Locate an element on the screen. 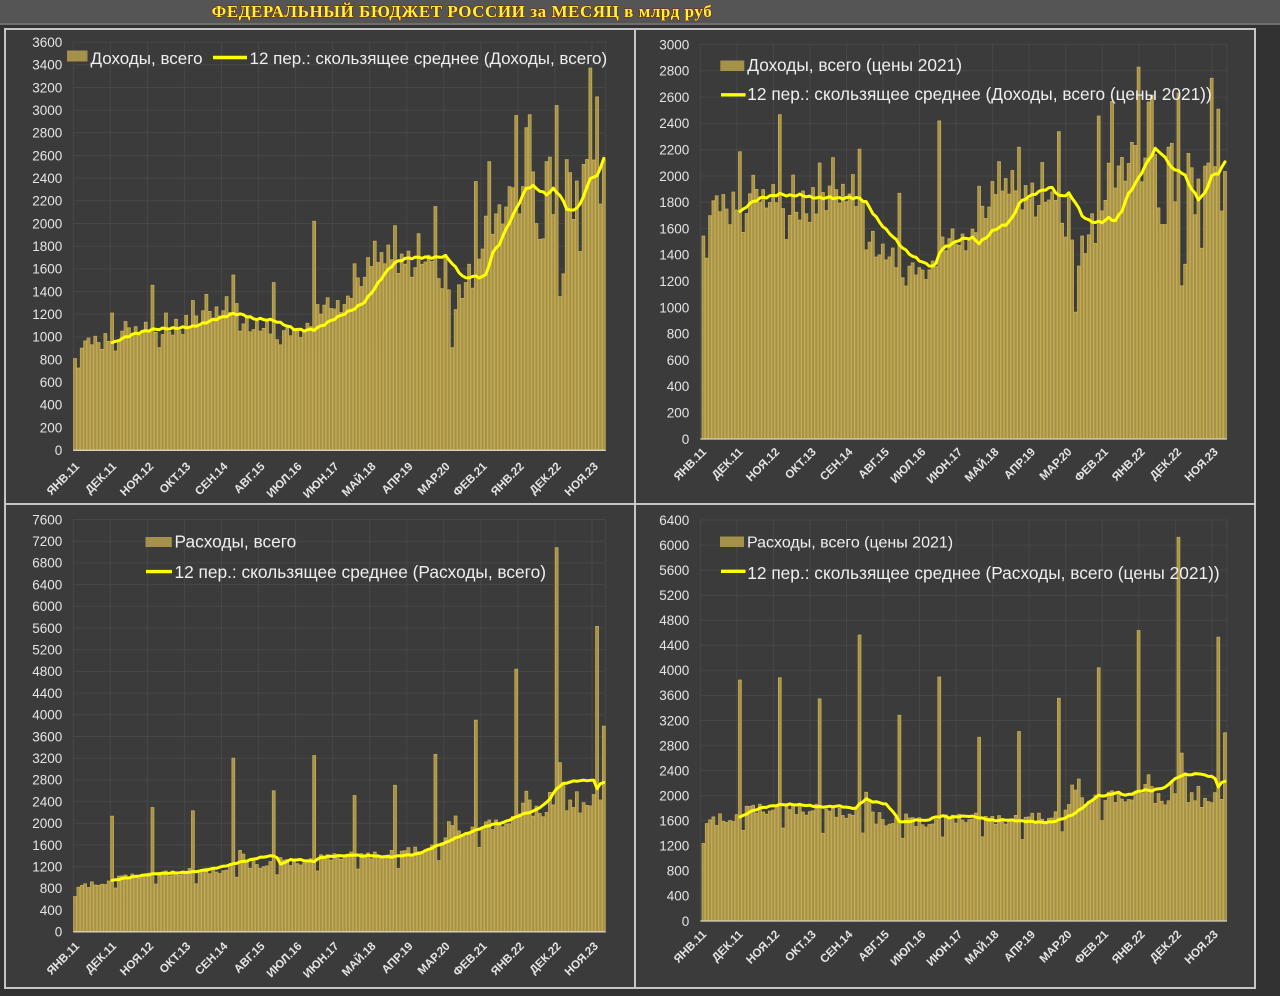 The width and height of the screenshot is (1280, 996). svg-text: Доходы, всего is located at coordinates (147, 58).